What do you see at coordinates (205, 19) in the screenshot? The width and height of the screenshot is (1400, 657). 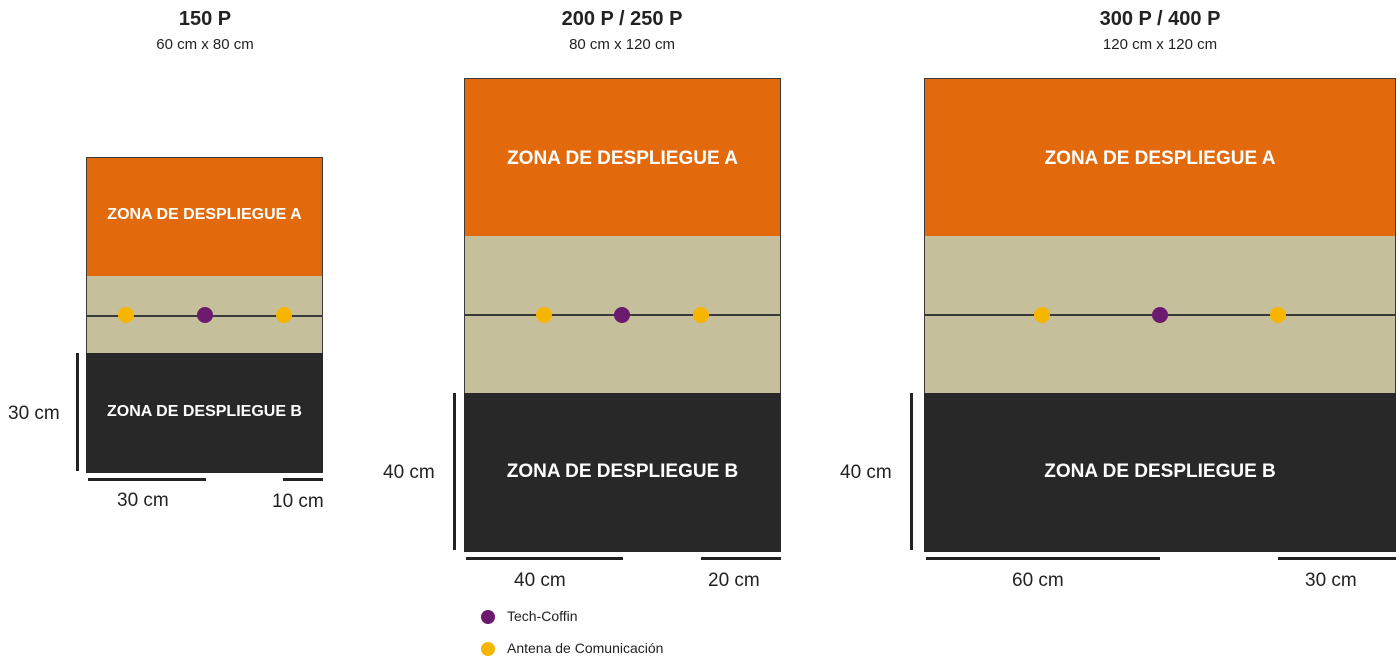 I see `board-title: 150 P` at bounding box center [205, 19].